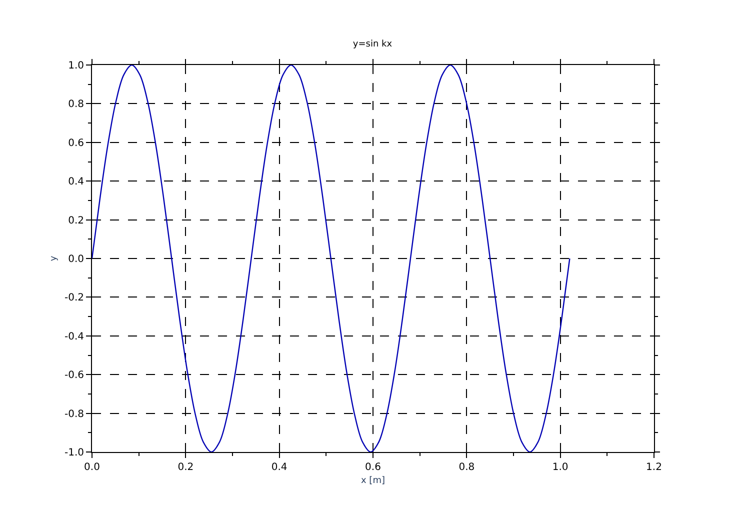 The height and width of the screenshot is (518, 745). Describe the element at coordinates (74, 453) in the screenshot. I see `y-tick-label: -1.0` at that location.